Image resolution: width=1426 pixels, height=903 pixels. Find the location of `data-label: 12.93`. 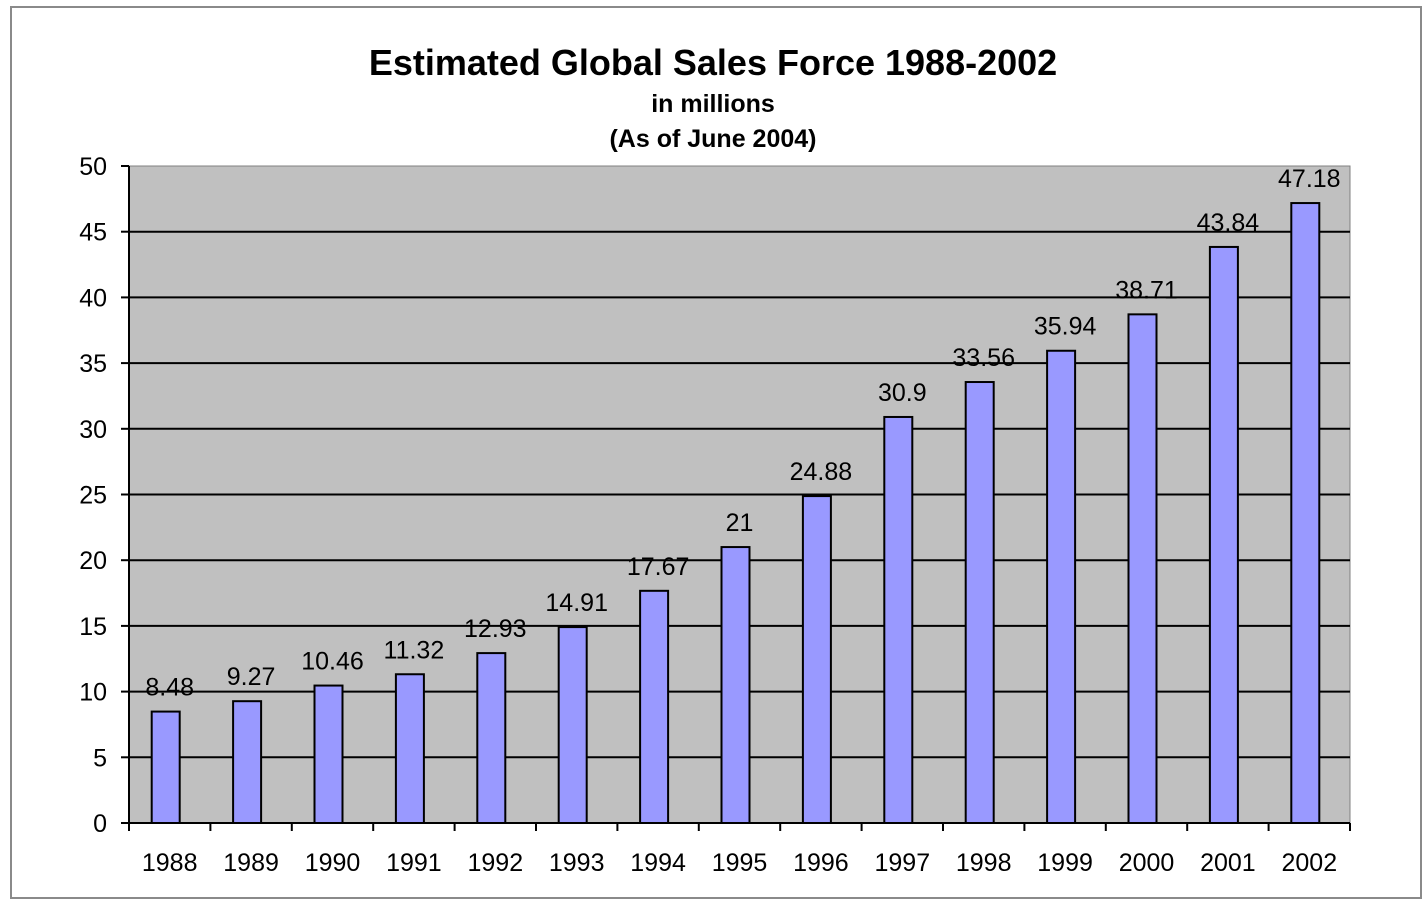

data-label: 12.93 is located at coordinates (495, 629).